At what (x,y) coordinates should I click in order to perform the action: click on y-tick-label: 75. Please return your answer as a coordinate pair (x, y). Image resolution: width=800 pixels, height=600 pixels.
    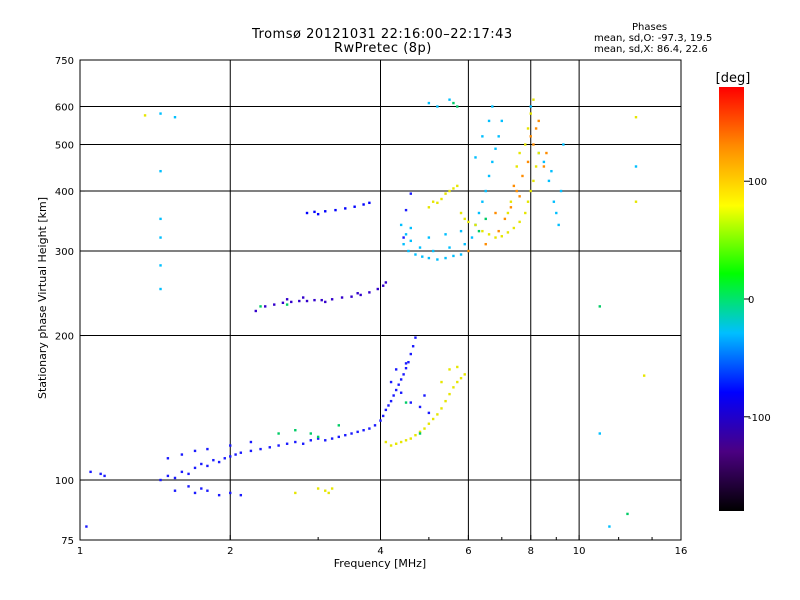
    Looking at the image, I should click on (67, 541).